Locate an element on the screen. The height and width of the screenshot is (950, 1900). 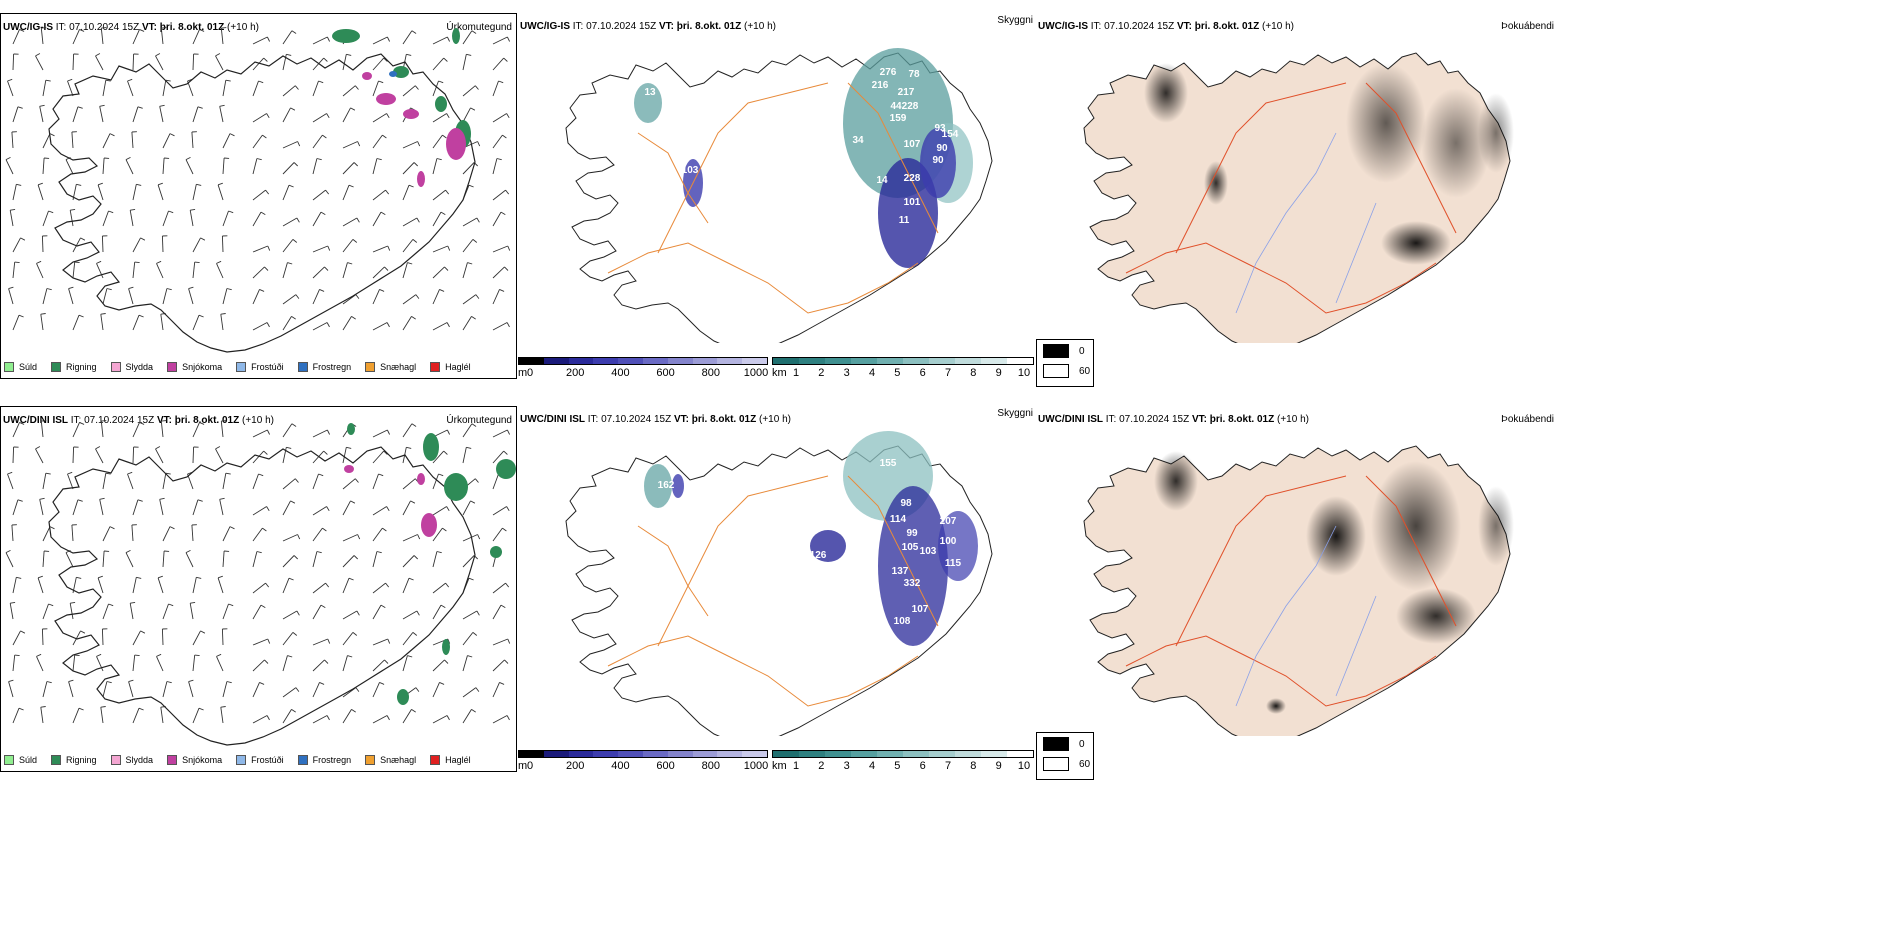
legend-label: Slydda is located at coordinates (139, 367).